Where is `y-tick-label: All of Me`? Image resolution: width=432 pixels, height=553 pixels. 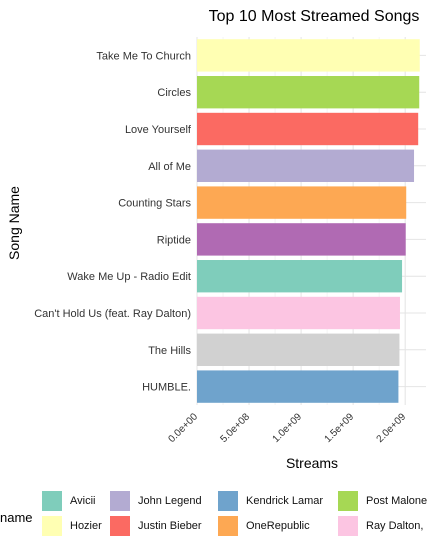 y-tick-label: All of Me is located at coordinates (169, 167).